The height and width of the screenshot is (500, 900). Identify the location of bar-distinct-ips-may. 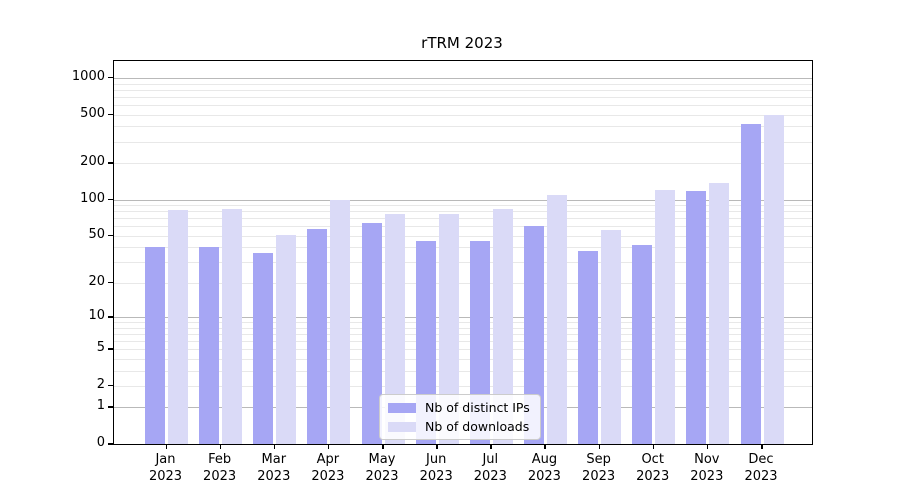
(371, 333).